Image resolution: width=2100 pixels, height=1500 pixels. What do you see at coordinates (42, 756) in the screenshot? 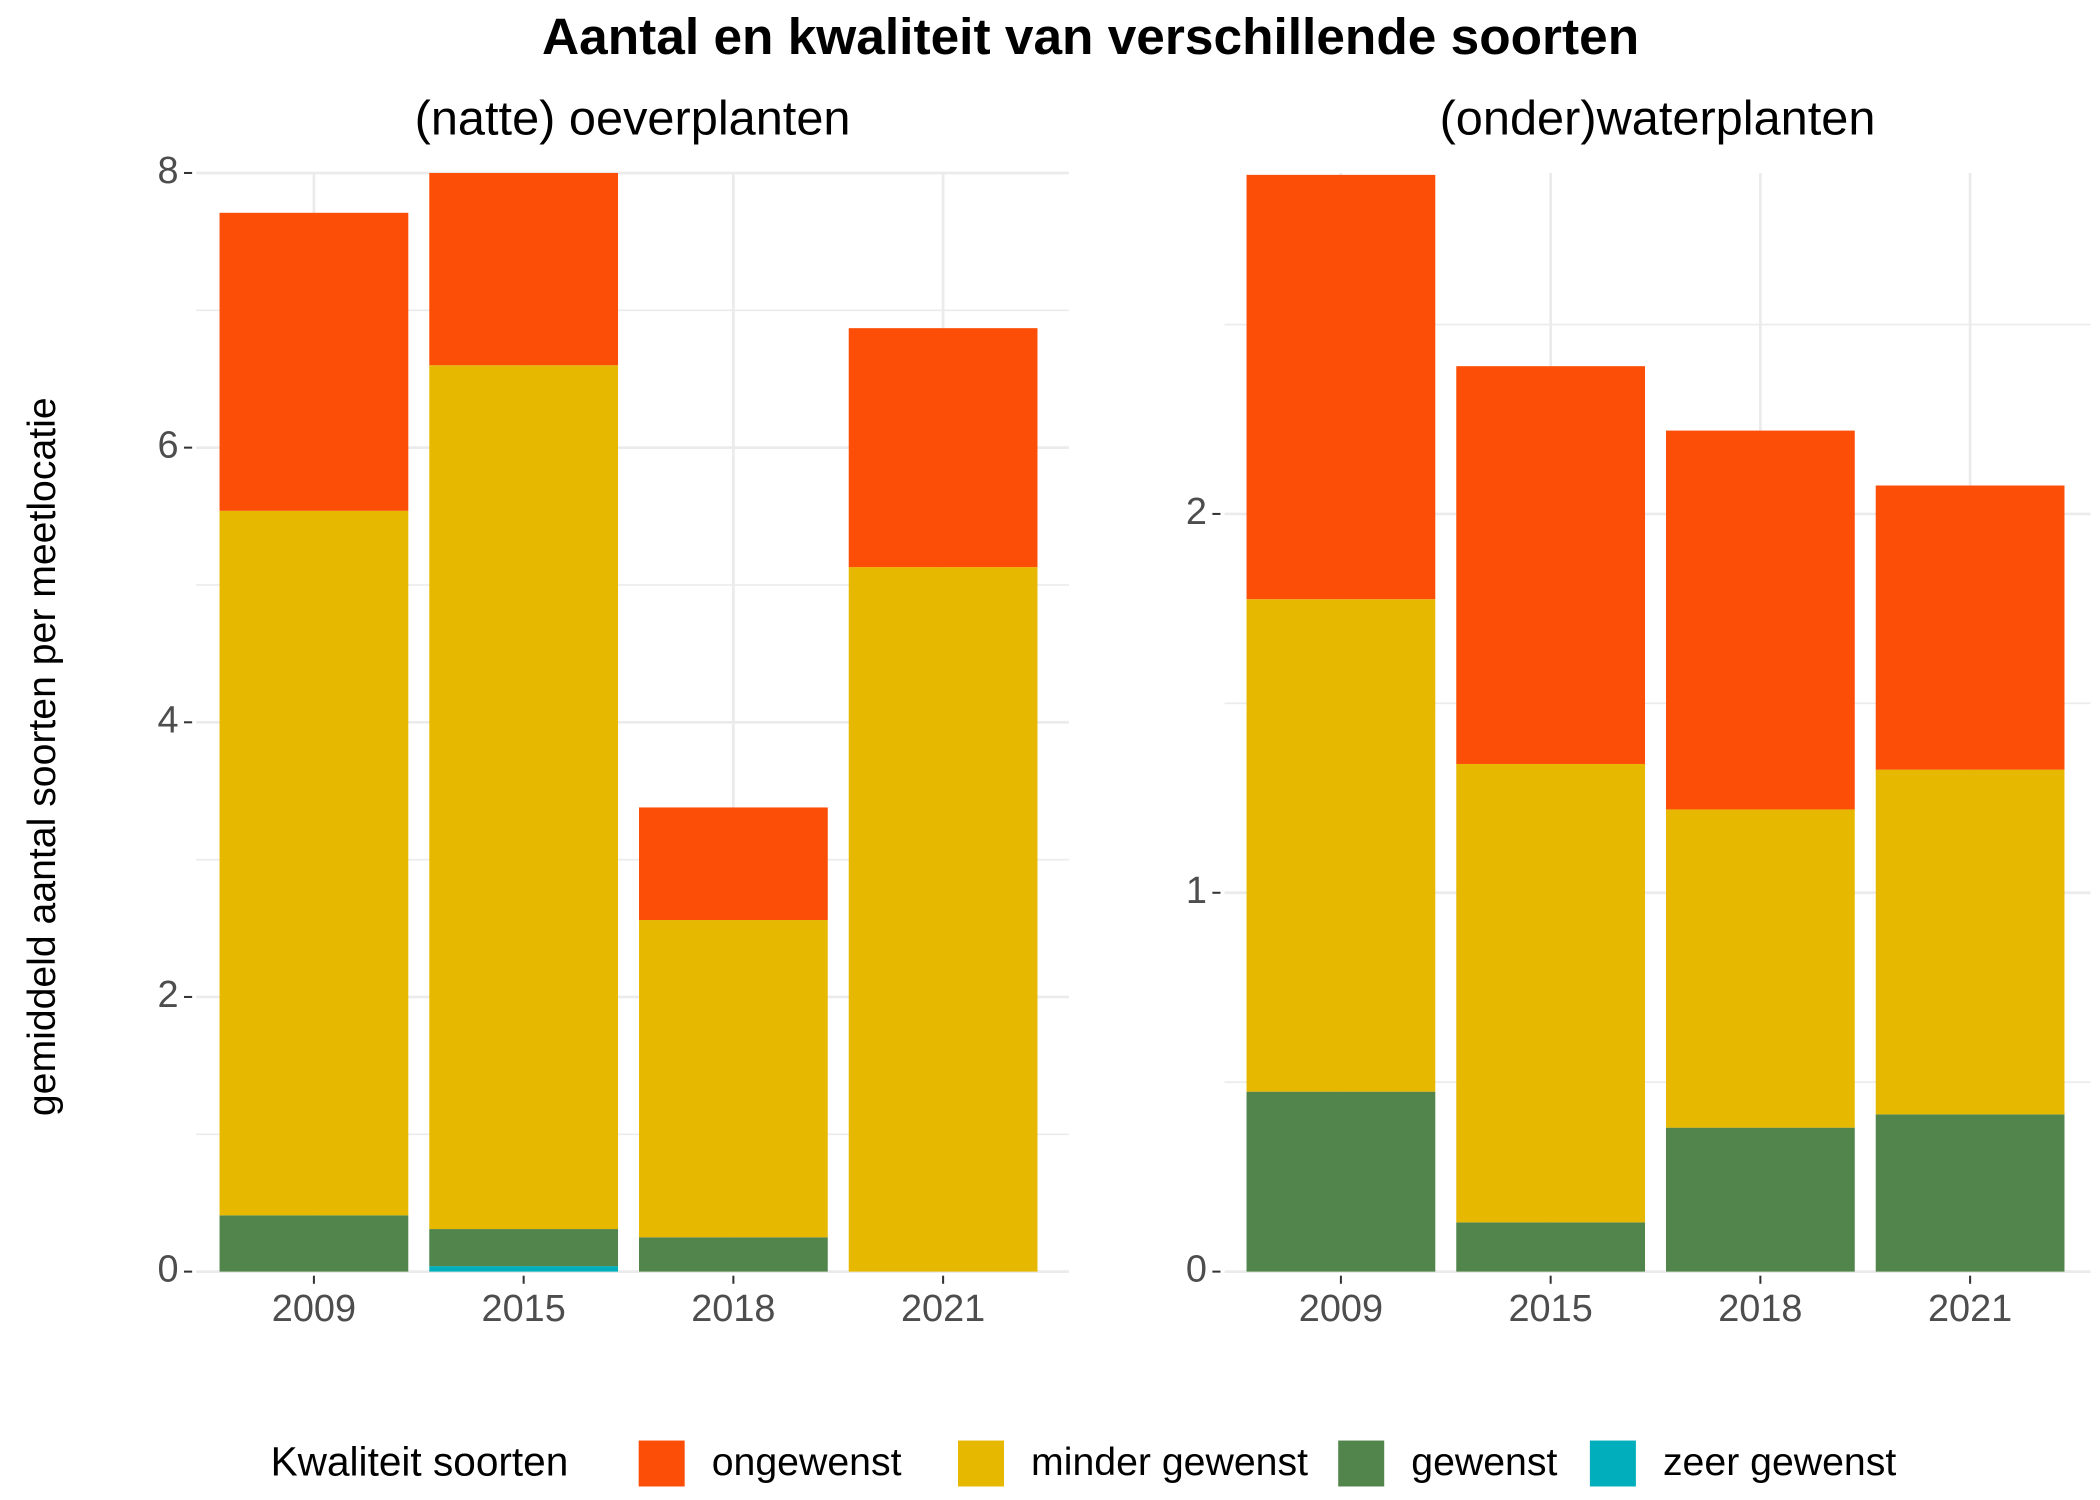
I see `y-axis-label: gemiddeld aantal soorten per meetlocatie` at bounding box center [42, 756].